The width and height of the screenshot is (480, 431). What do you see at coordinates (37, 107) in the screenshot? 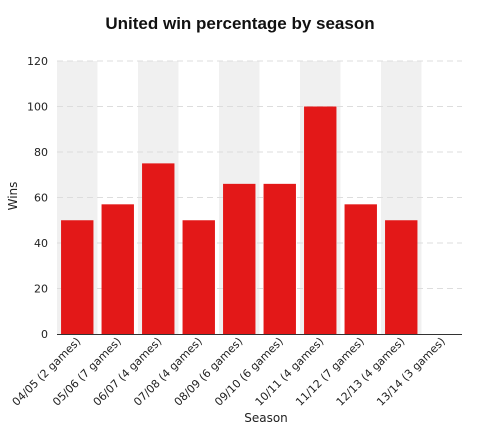
I see `y-tick-label: 100` at bounding box center [37, 107].